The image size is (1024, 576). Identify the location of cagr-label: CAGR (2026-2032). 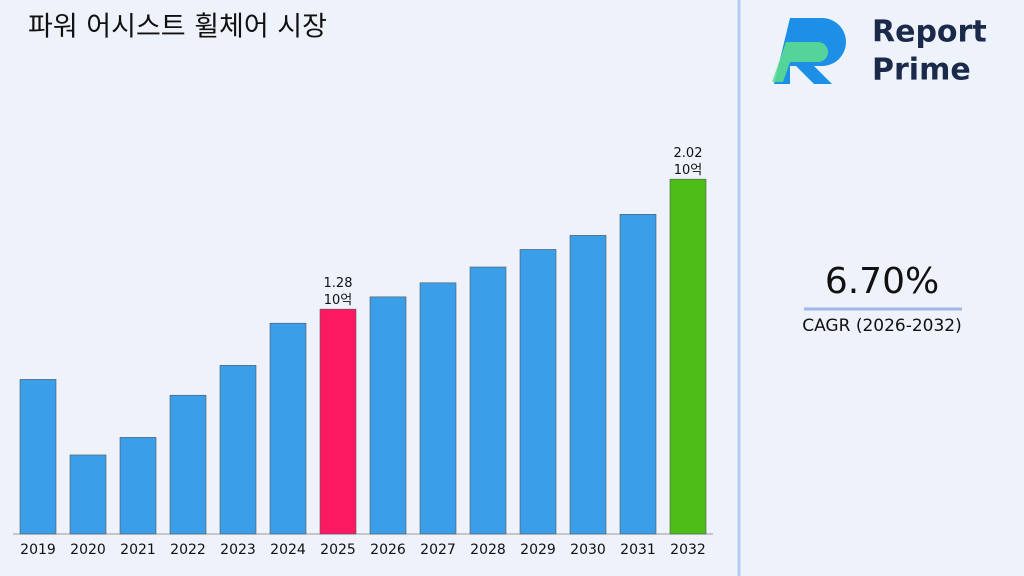
(882, 326).